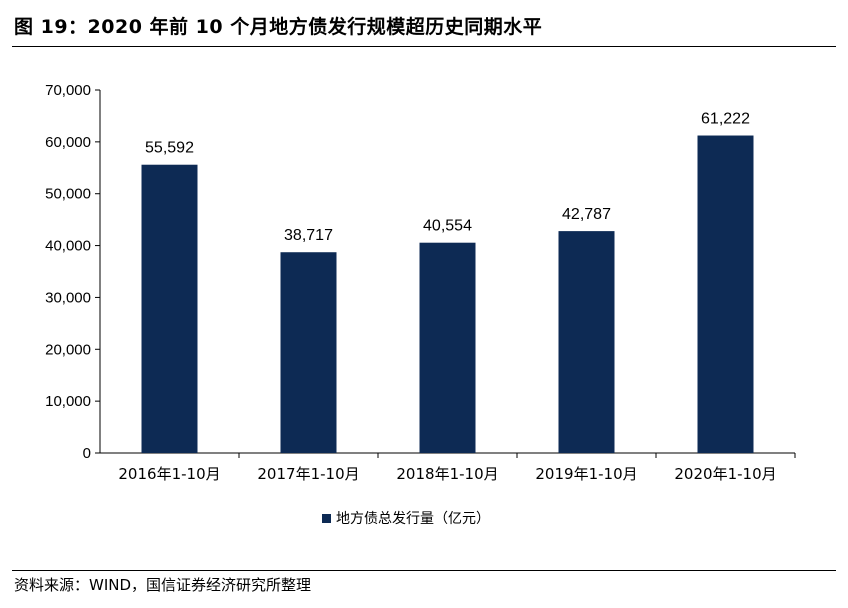  What do you see at coordinates (725, 474) in the screenshot?
I see `x-tick-label: 2020年1-10月` at bounding box center [725, 474].